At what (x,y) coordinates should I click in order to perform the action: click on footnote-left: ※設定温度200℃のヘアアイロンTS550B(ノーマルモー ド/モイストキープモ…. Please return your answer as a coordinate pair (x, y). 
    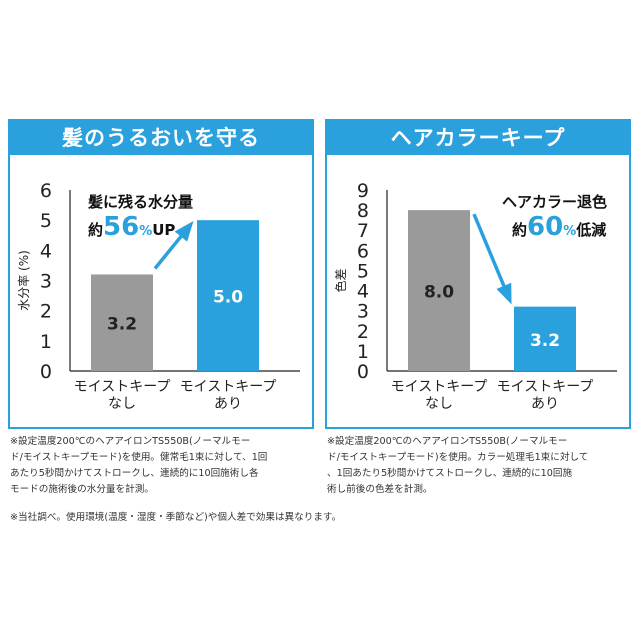
    Looking at the image, I should click on (160, 466).